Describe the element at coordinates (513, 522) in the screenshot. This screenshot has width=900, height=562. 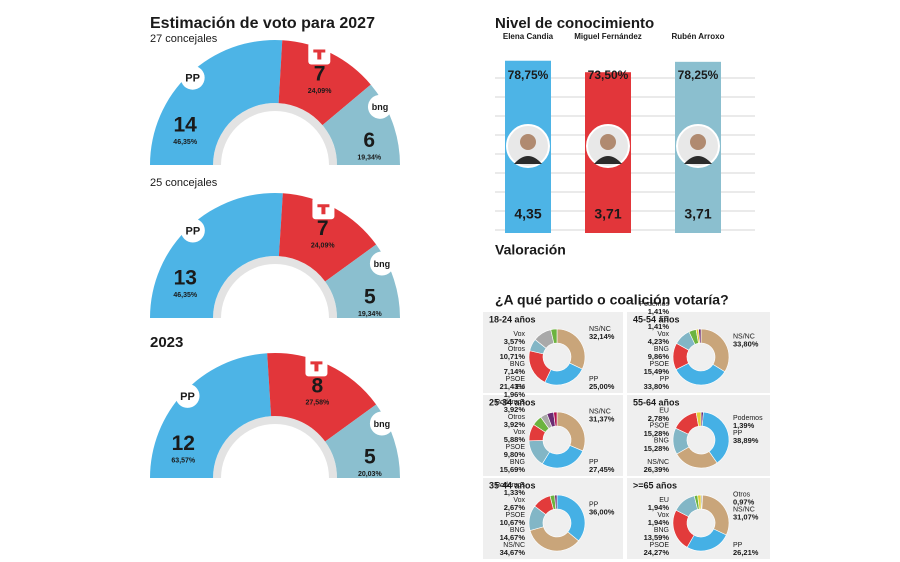
I see `segment-value: 10,67%` at that location.